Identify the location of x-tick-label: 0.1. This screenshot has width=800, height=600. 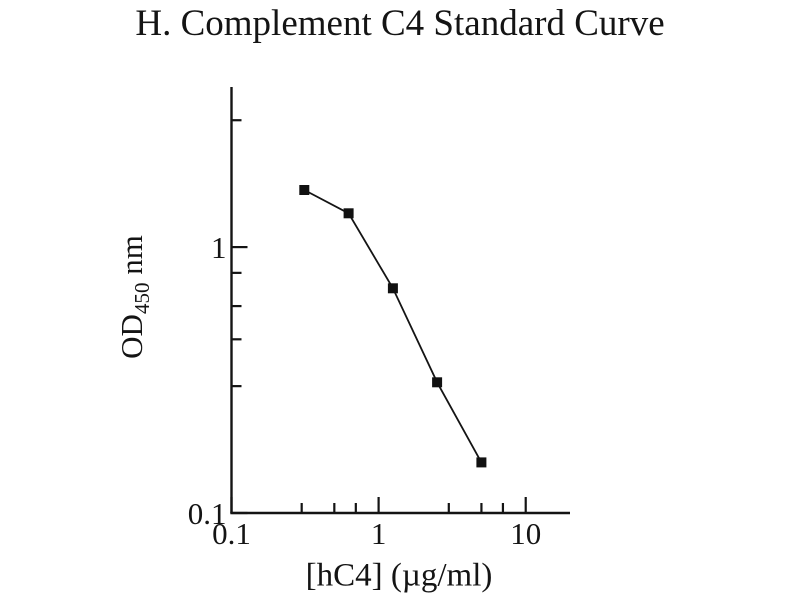
(231, 533).